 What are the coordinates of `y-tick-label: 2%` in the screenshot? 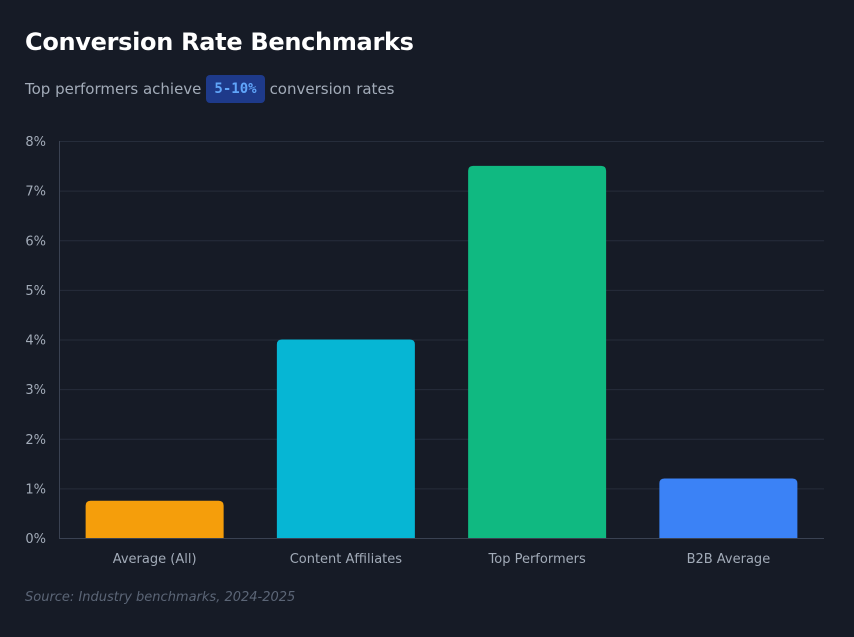 It's located at (35, 440).